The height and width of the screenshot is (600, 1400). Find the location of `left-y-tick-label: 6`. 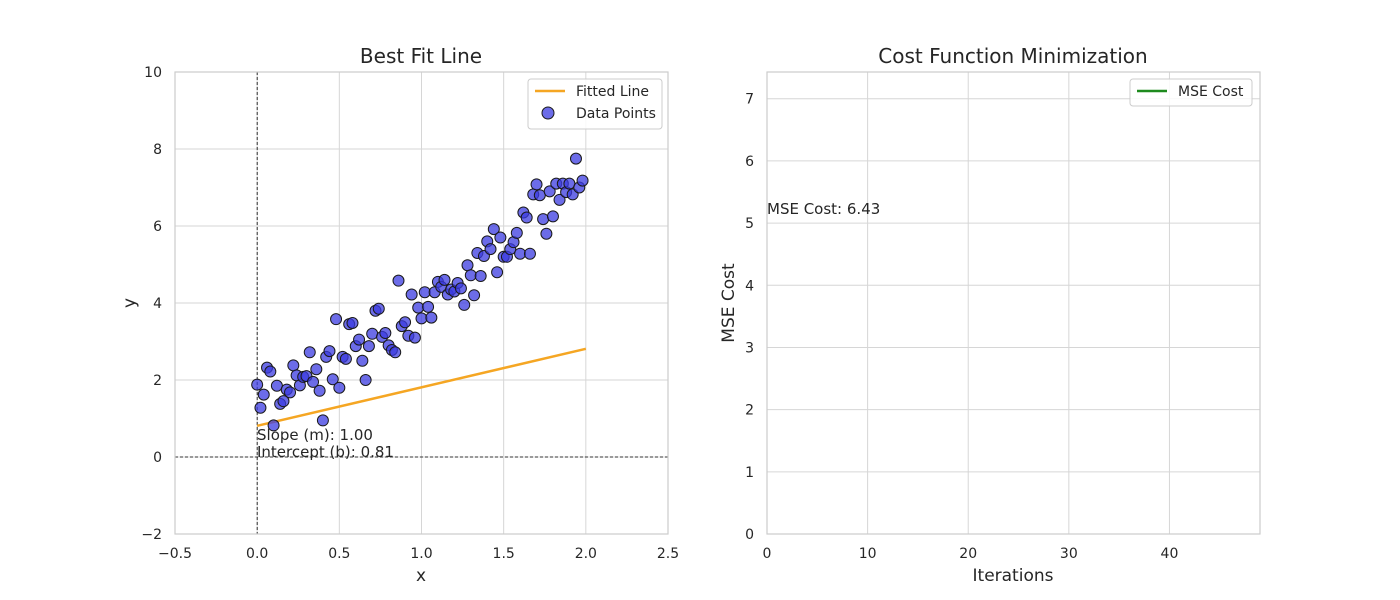

left-y-tick-label: 6 is located at coordinates (157, 227).